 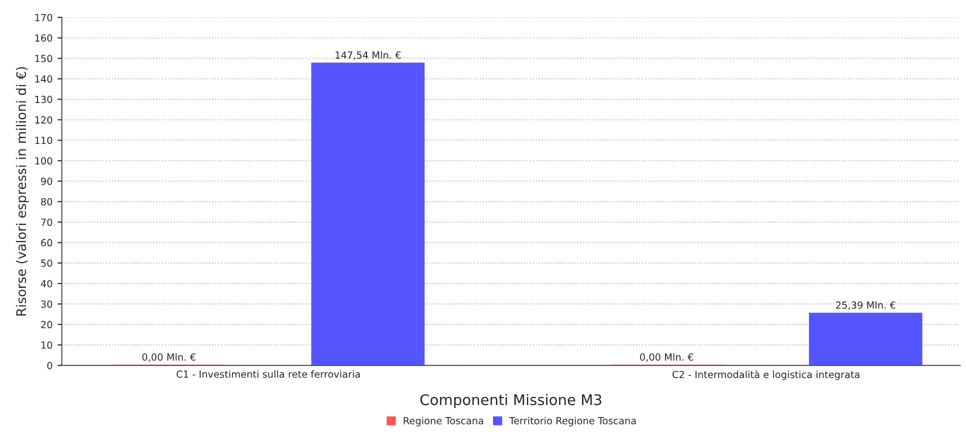 What do you see at coordinates (444, 421) in the screenshot?
I see `legend-label: Regione Toscana` at bounding box center [444, 421].